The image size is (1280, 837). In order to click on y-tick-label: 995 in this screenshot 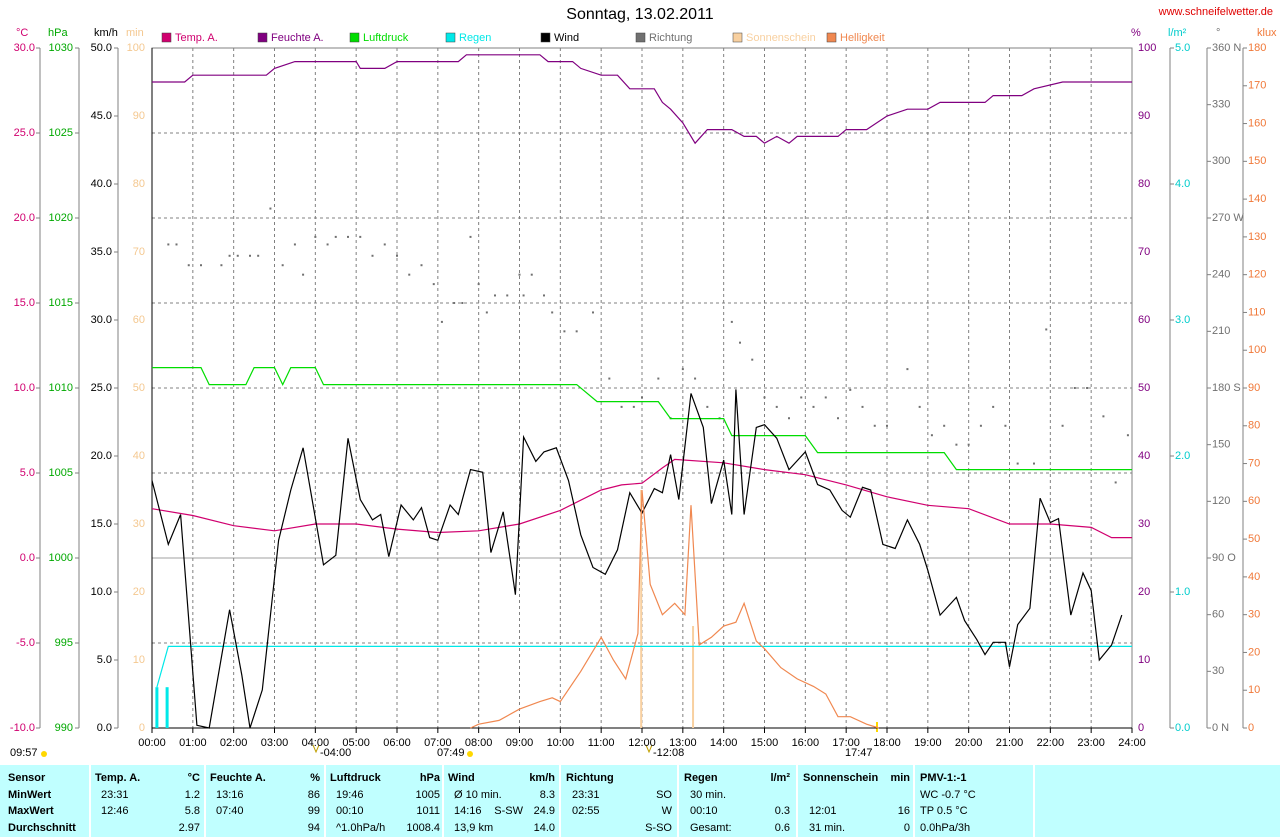, I will do `click(64, 643)`.